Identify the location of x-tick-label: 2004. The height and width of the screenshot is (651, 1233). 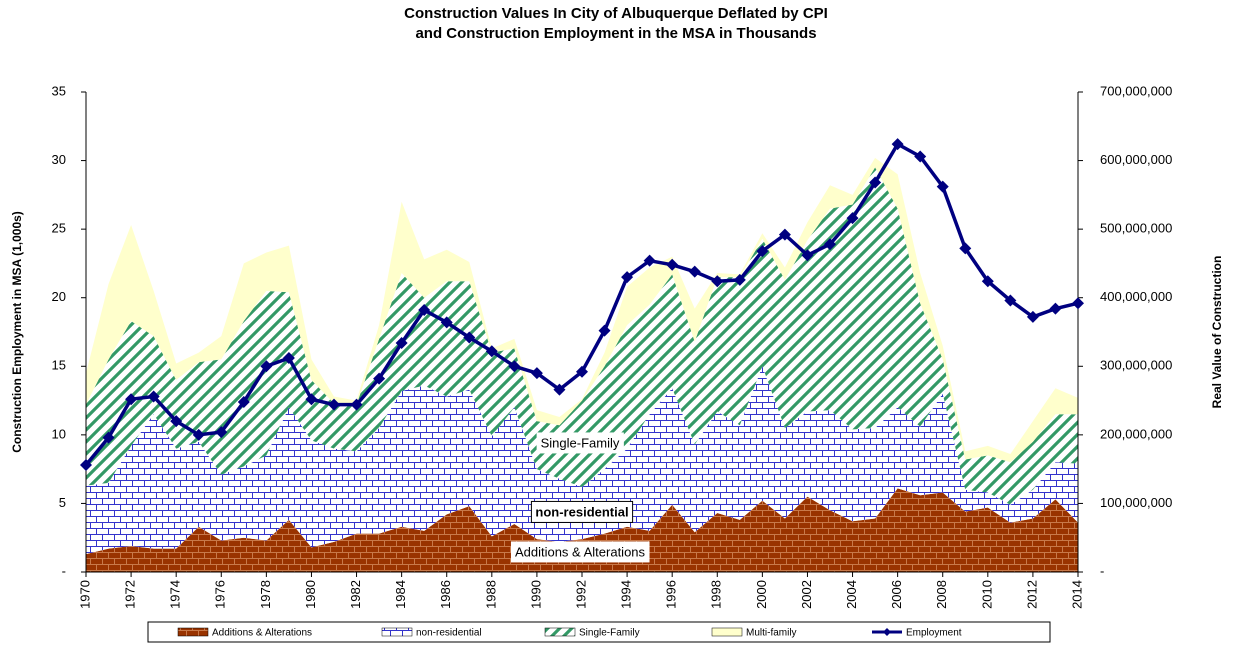
(851, 594).